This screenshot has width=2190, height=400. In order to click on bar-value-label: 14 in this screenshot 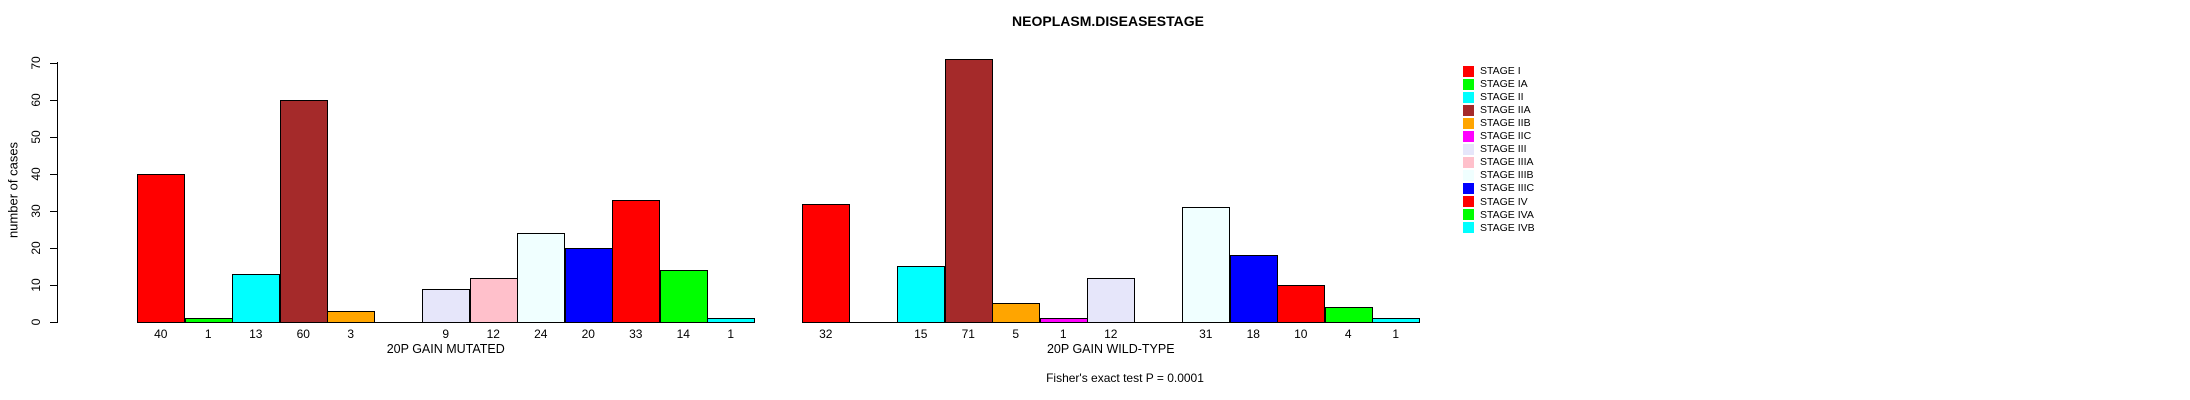, I will do `click(683, 334)`.